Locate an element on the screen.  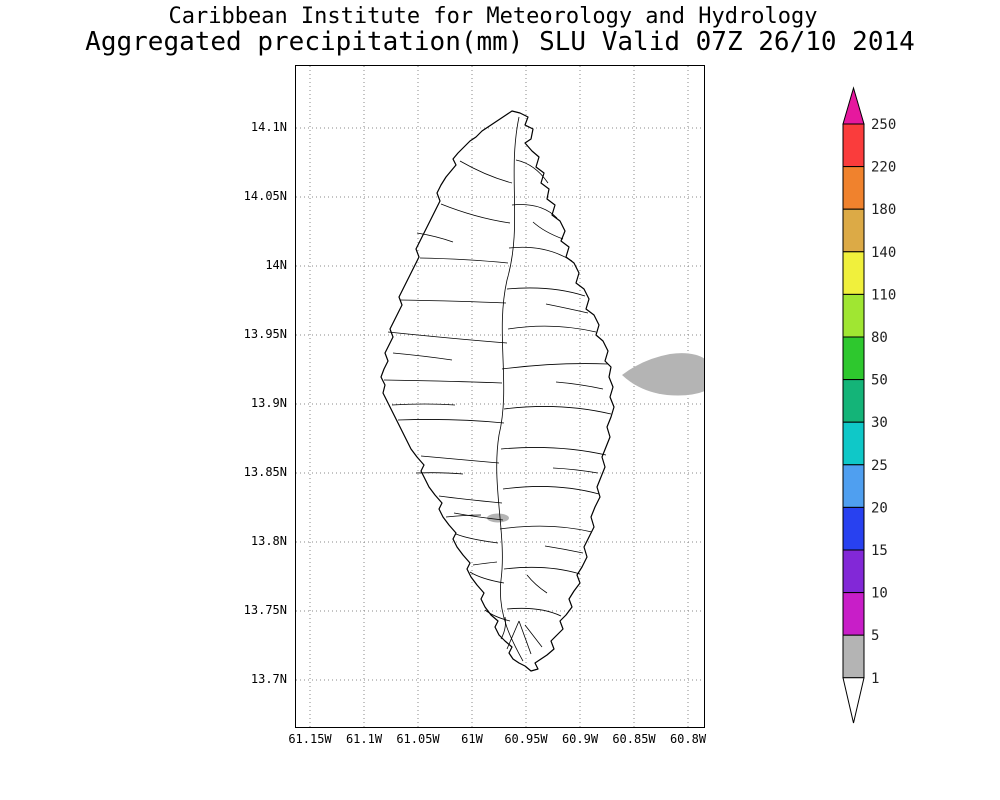
y-axis-label: 13.95N is located at coordinates (265, 334).